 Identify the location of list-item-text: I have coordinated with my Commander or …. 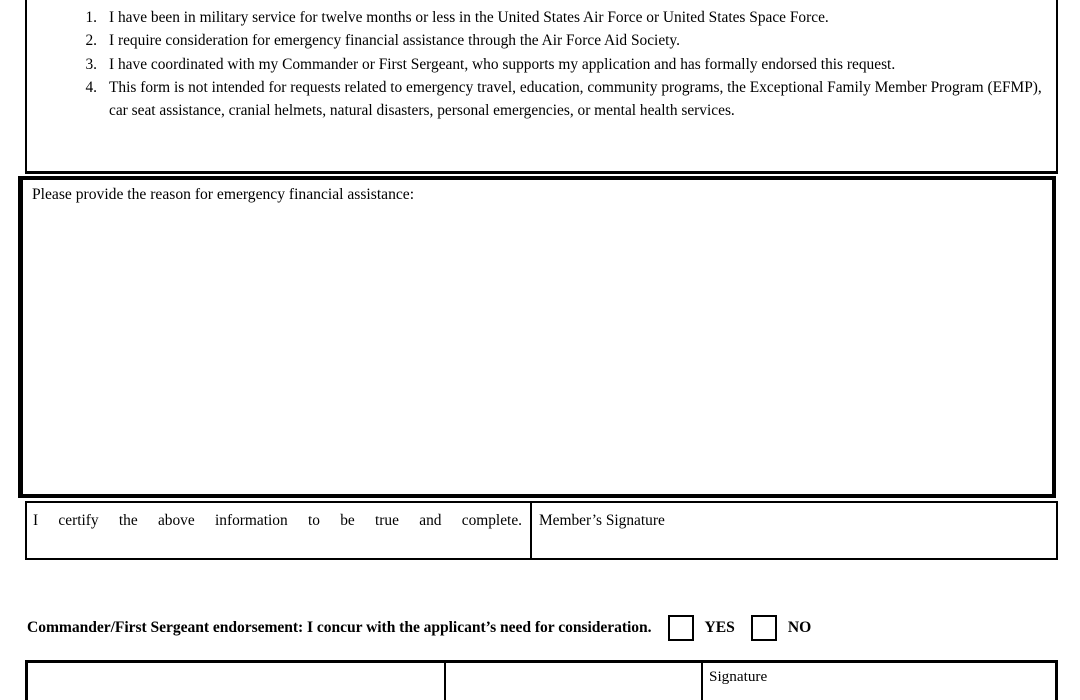
(502, 64).